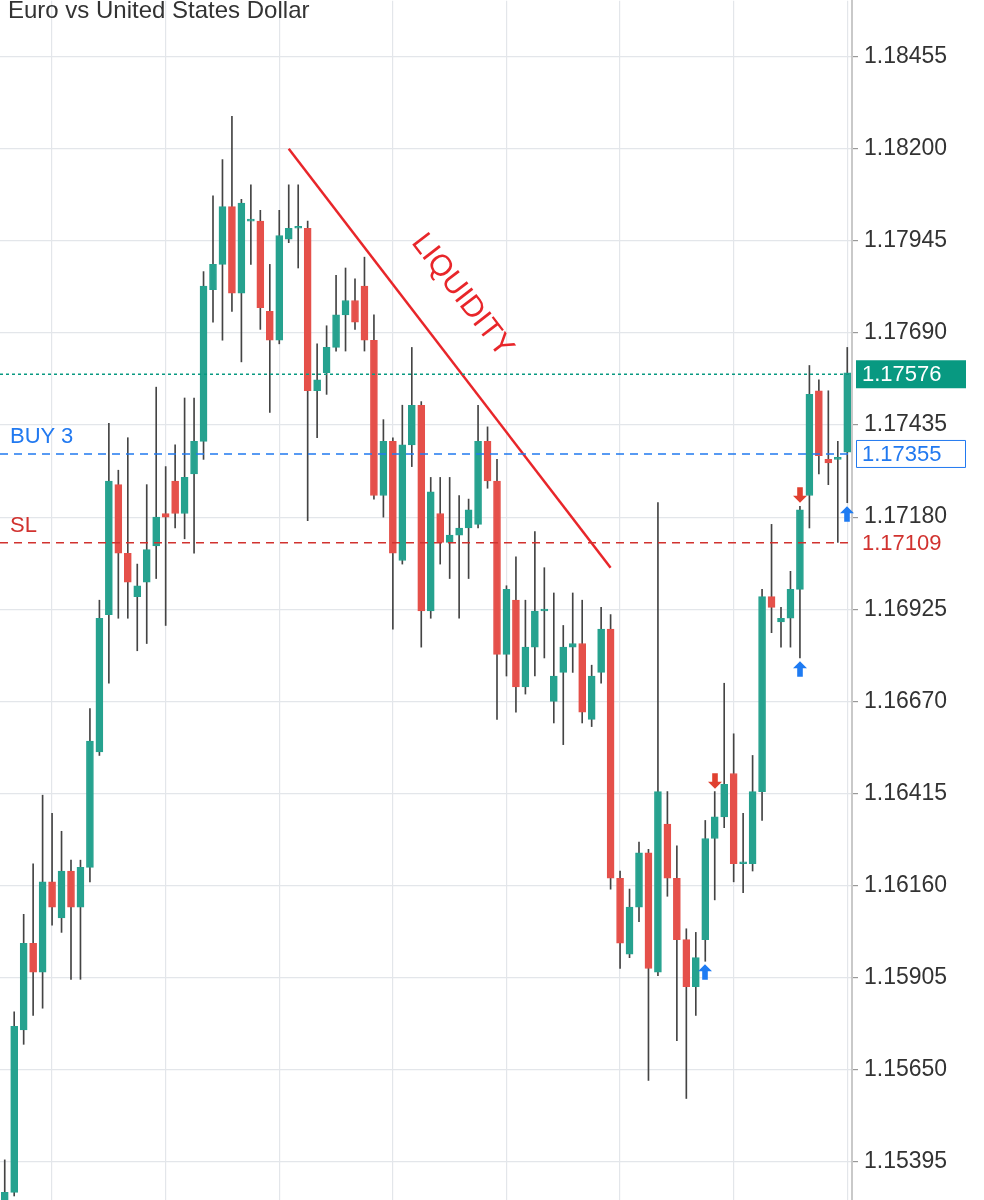  Describe the element at coordinates (906, 883) in the screenshot. I see `y-tick-label: 1.16160` at that location.